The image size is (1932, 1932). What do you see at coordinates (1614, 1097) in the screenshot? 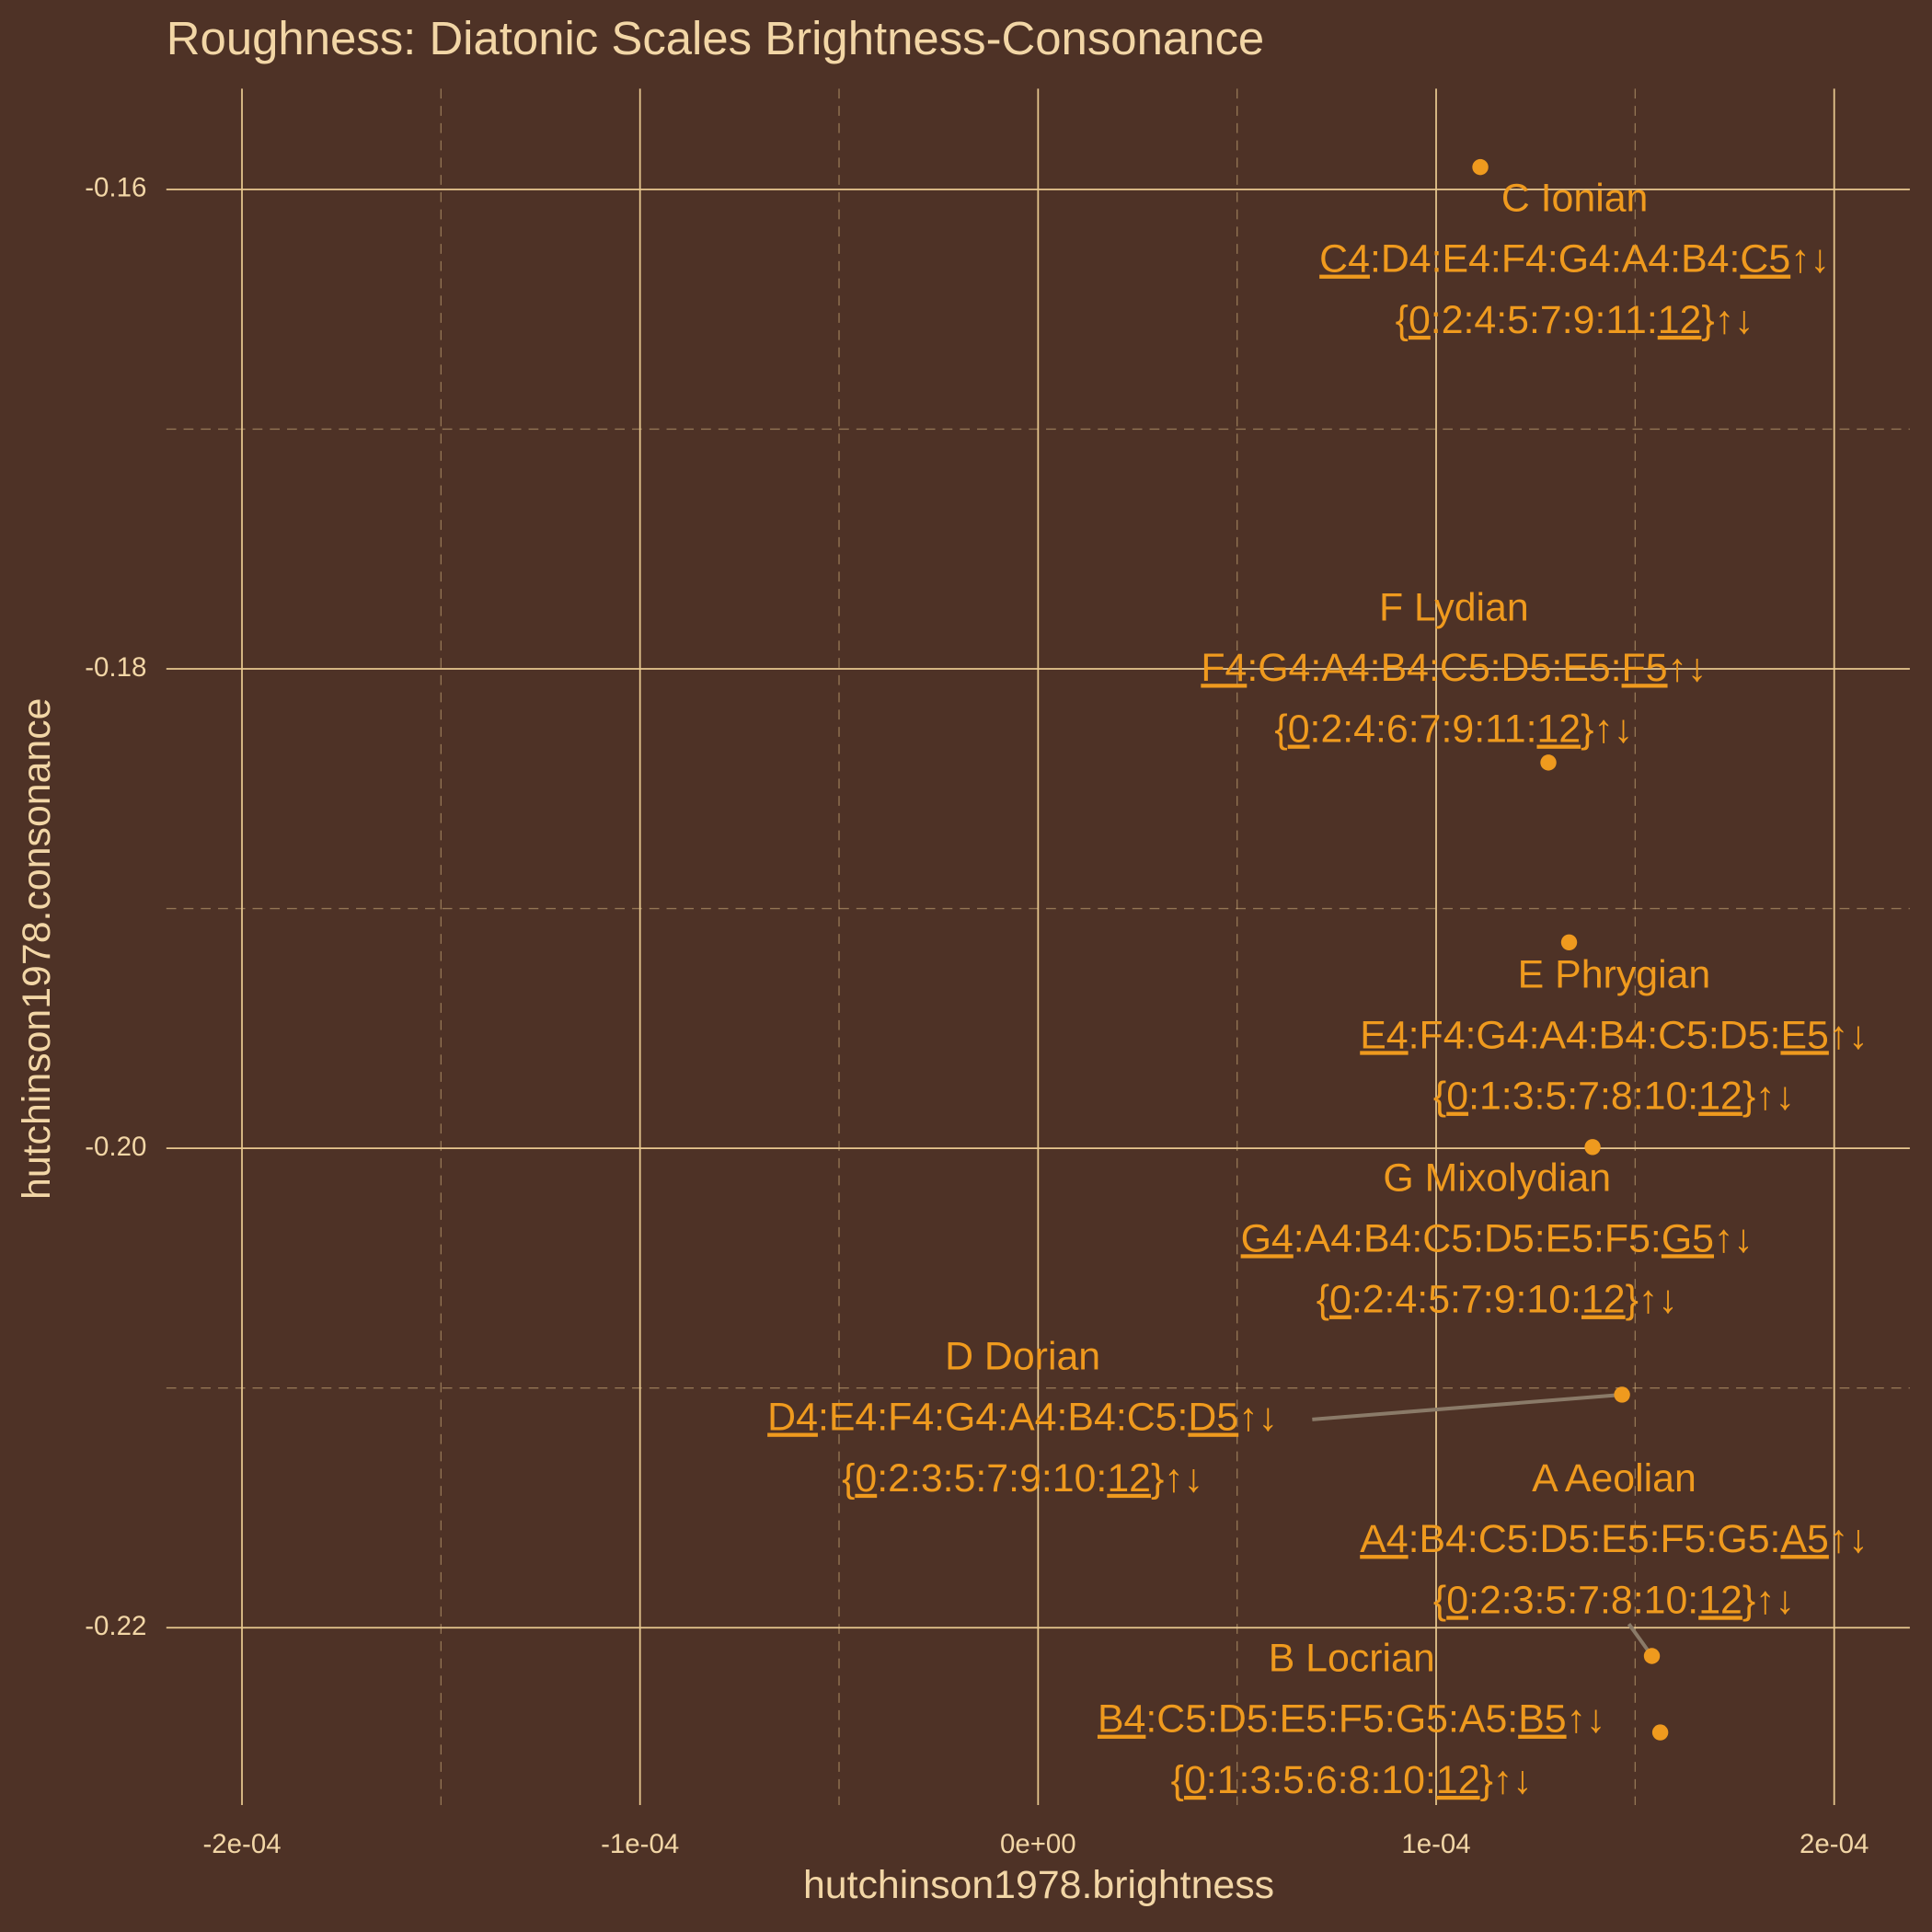
I see `point-label: {0:1:3:5:7:8:10:12}↑↓` at bounding box center [1614, 1097].